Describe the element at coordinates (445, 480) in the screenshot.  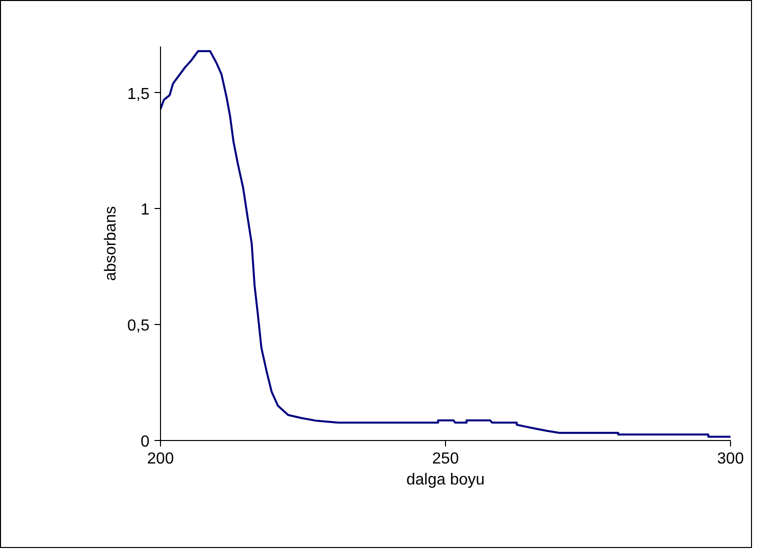
I see `x-axis-title: dalga boyu` at that location.